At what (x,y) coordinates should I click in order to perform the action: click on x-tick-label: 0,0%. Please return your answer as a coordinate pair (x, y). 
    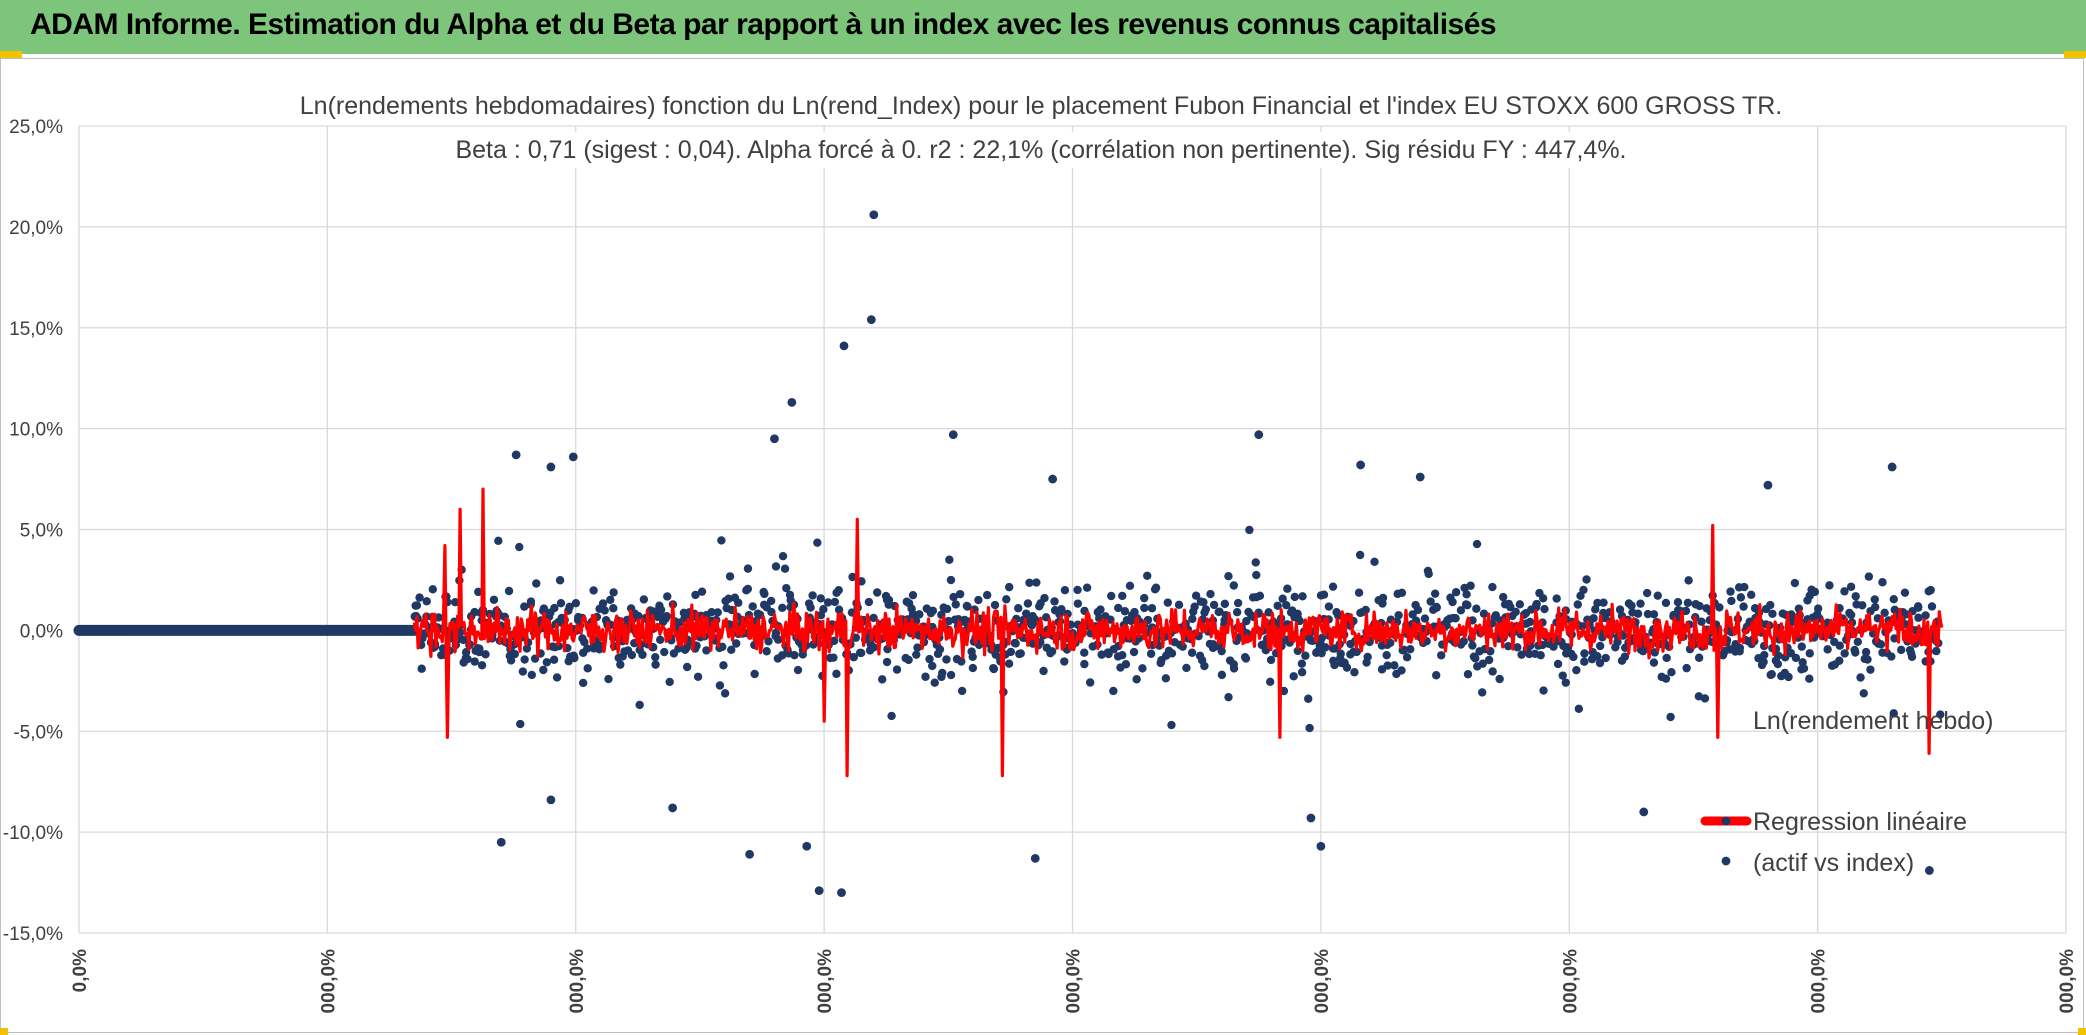
    Looking at the image, I should click on (80, 970).